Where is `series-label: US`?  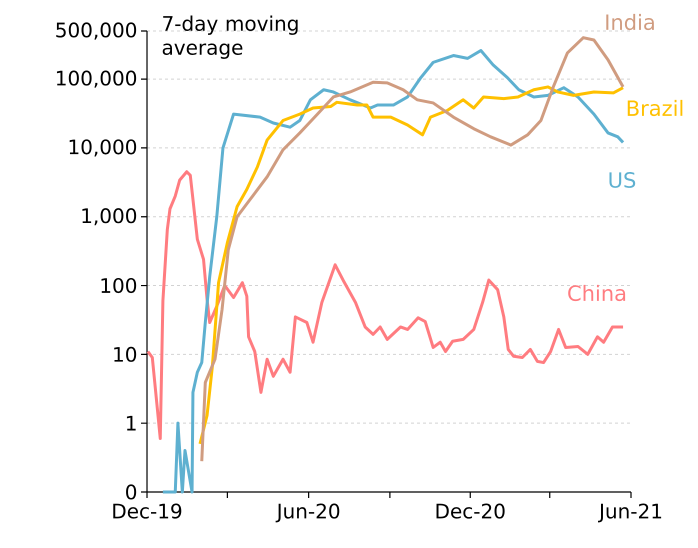
series-label: US is located at coordinates (622, 180).